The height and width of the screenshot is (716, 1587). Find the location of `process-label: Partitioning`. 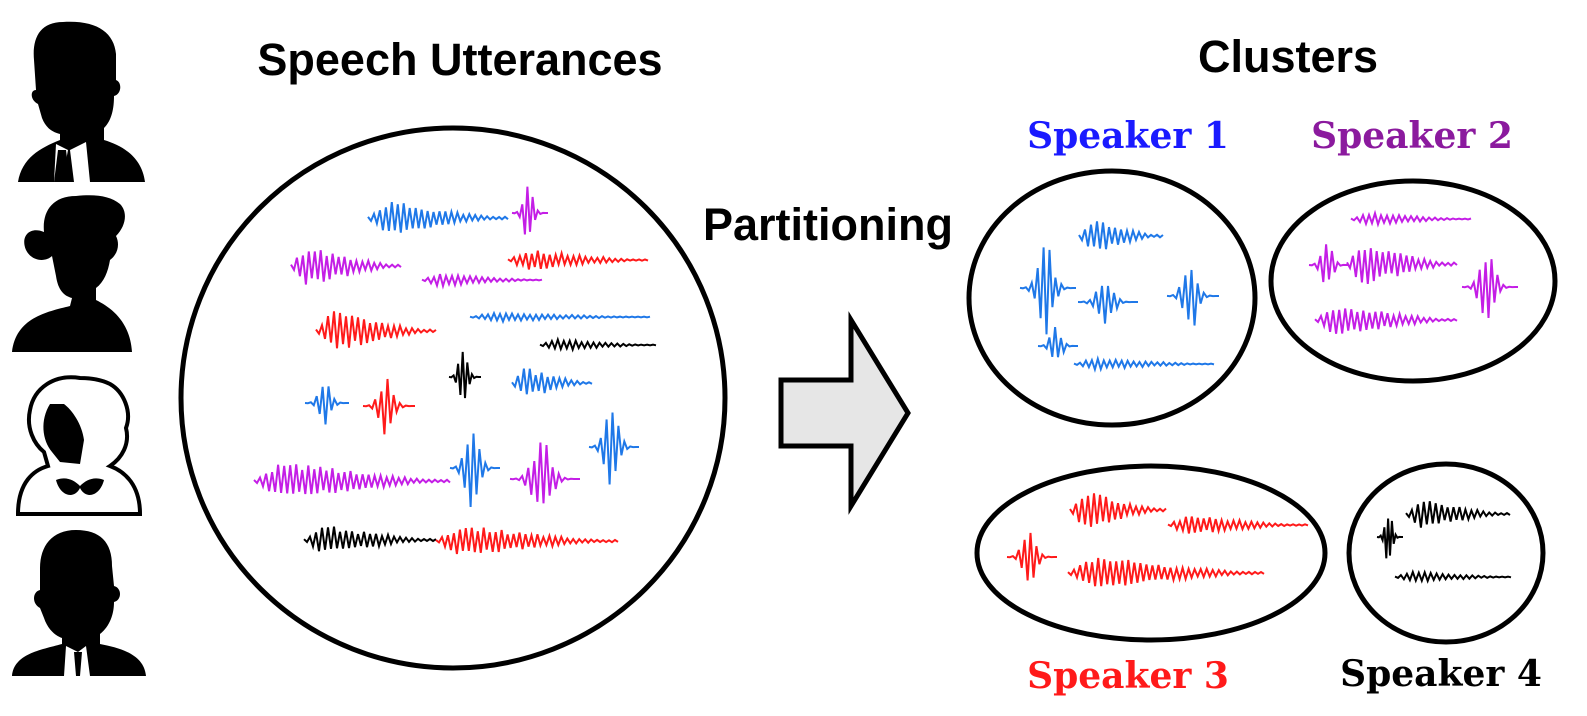

process-label: Partitioning is located at coordinates (828, 224).